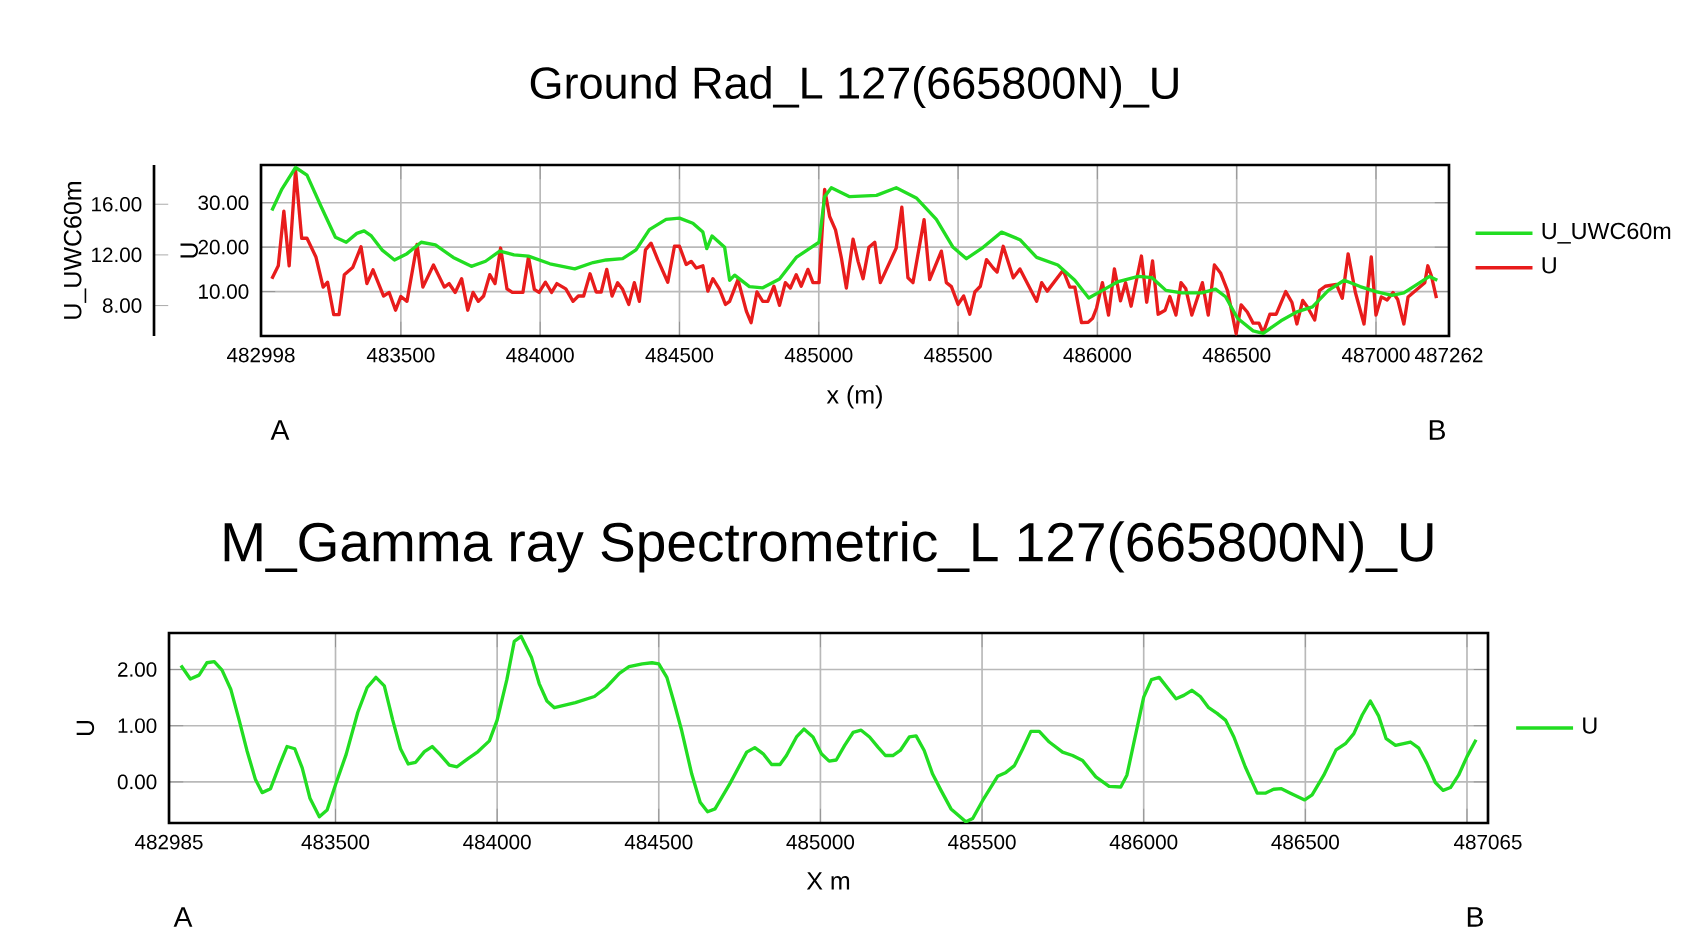 This screenshot has height=952, width=1698. What do you see at coordinates (854, 397) in the screenshot?
I see `x-axis-title: x (m)` at bounding box center [854, 397].